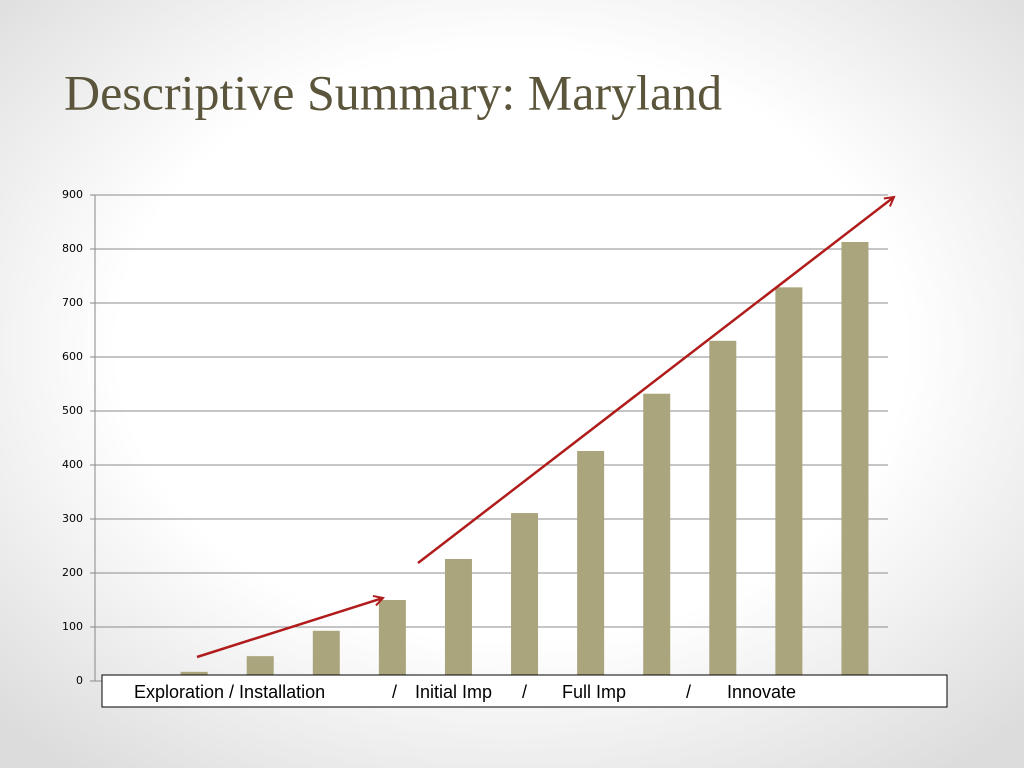 The height and width of the screenshot is (768, 1024). I want to click on stage-label: Exploration / Installation, so click(229, 692).